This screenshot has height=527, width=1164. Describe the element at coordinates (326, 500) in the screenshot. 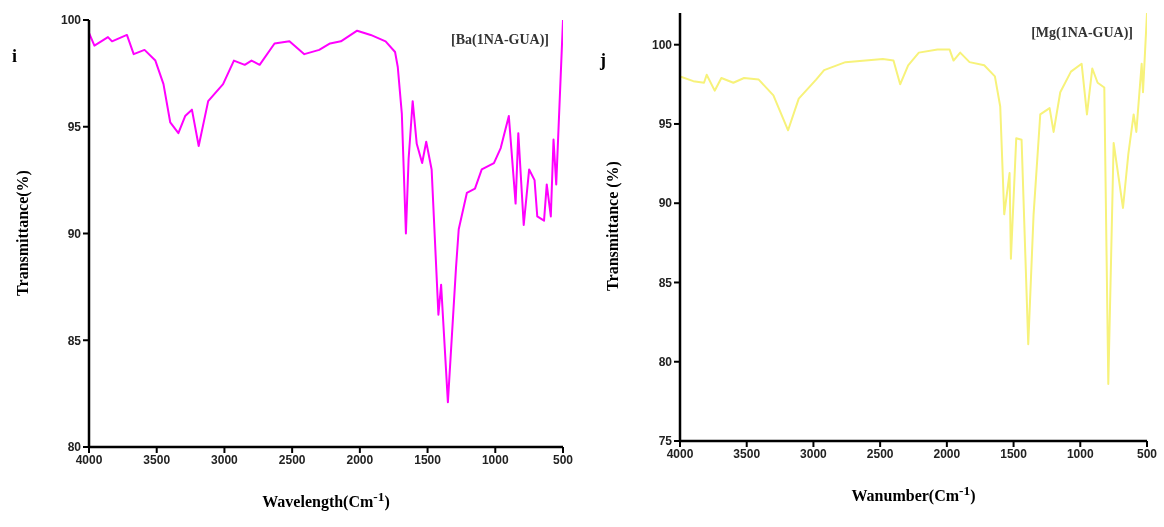

I see `x-axis-title: Wavelength(Cm$^{-1}$)` at that location.